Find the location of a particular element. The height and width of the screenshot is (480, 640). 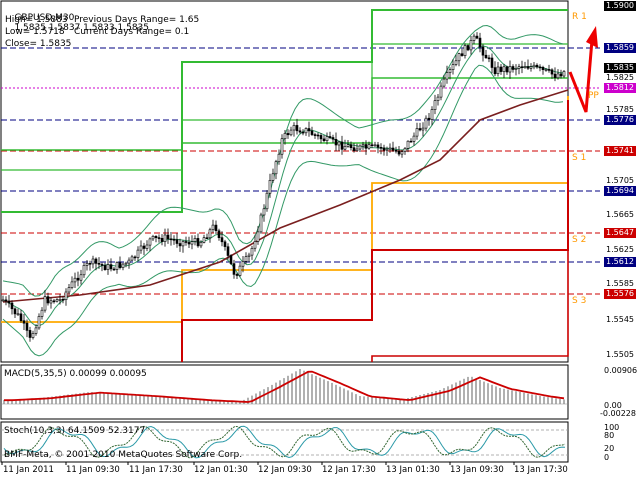

time-ticks is located at coordinates (258, 463).